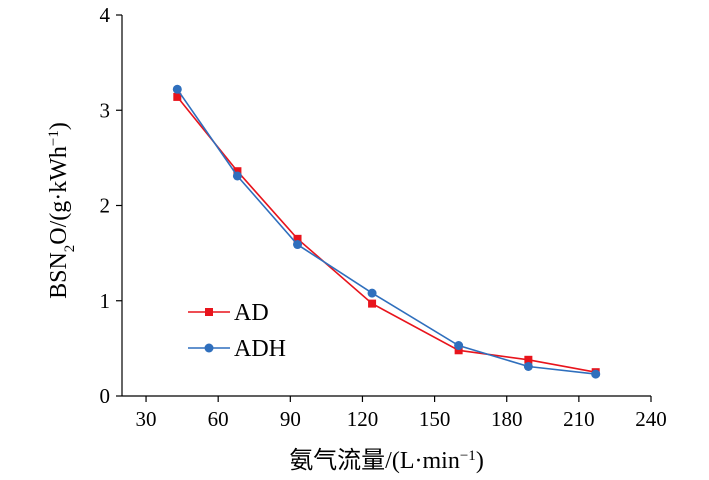 The width and height of the screenshot is (709, 480). What do you see at coordinates (228, 313) in the screenshot?
I see `legend-item-ad: AD` at bounding box center [228, 313].